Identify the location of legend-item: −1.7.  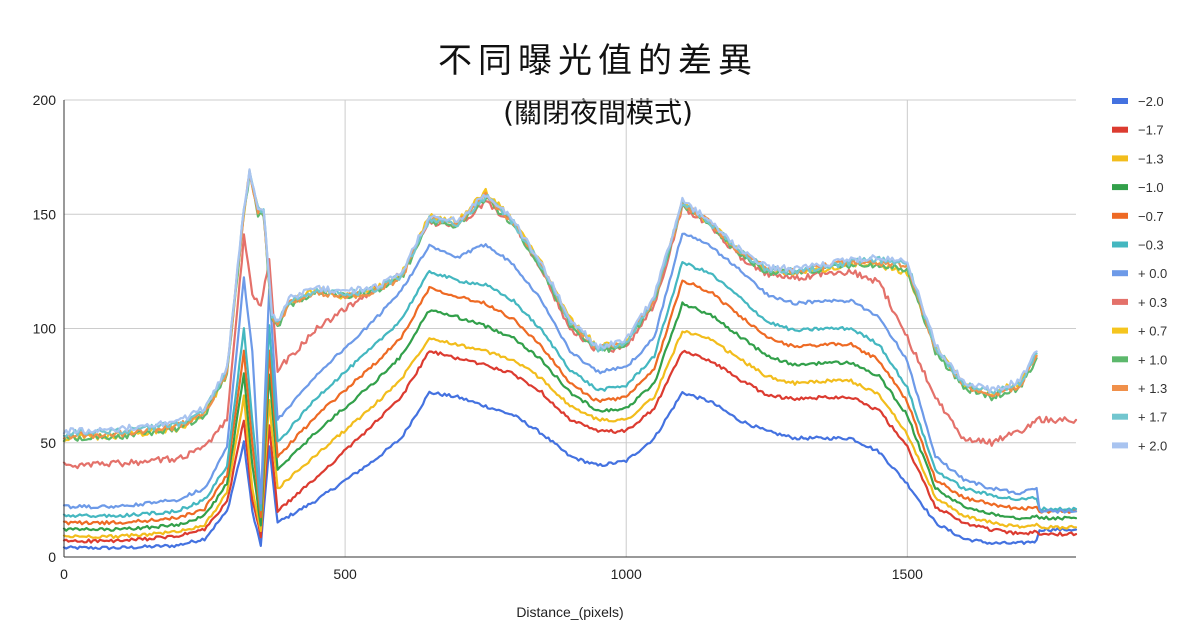
(1138, 130).